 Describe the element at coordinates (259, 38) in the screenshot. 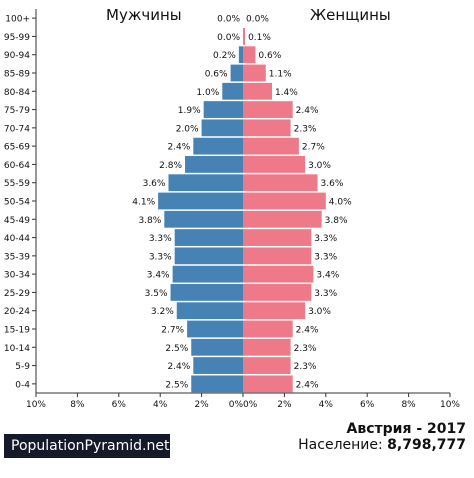

I see `female-value-label: 0.1%` at that location.